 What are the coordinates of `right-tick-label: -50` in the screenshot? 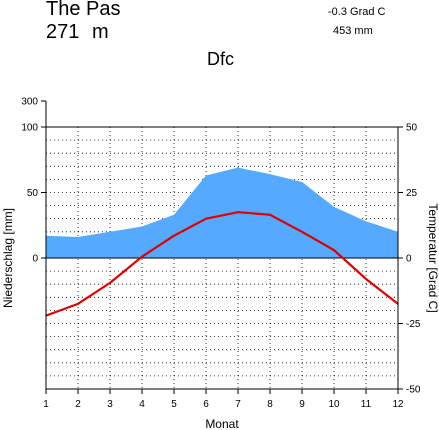 It's located at (413, 390).